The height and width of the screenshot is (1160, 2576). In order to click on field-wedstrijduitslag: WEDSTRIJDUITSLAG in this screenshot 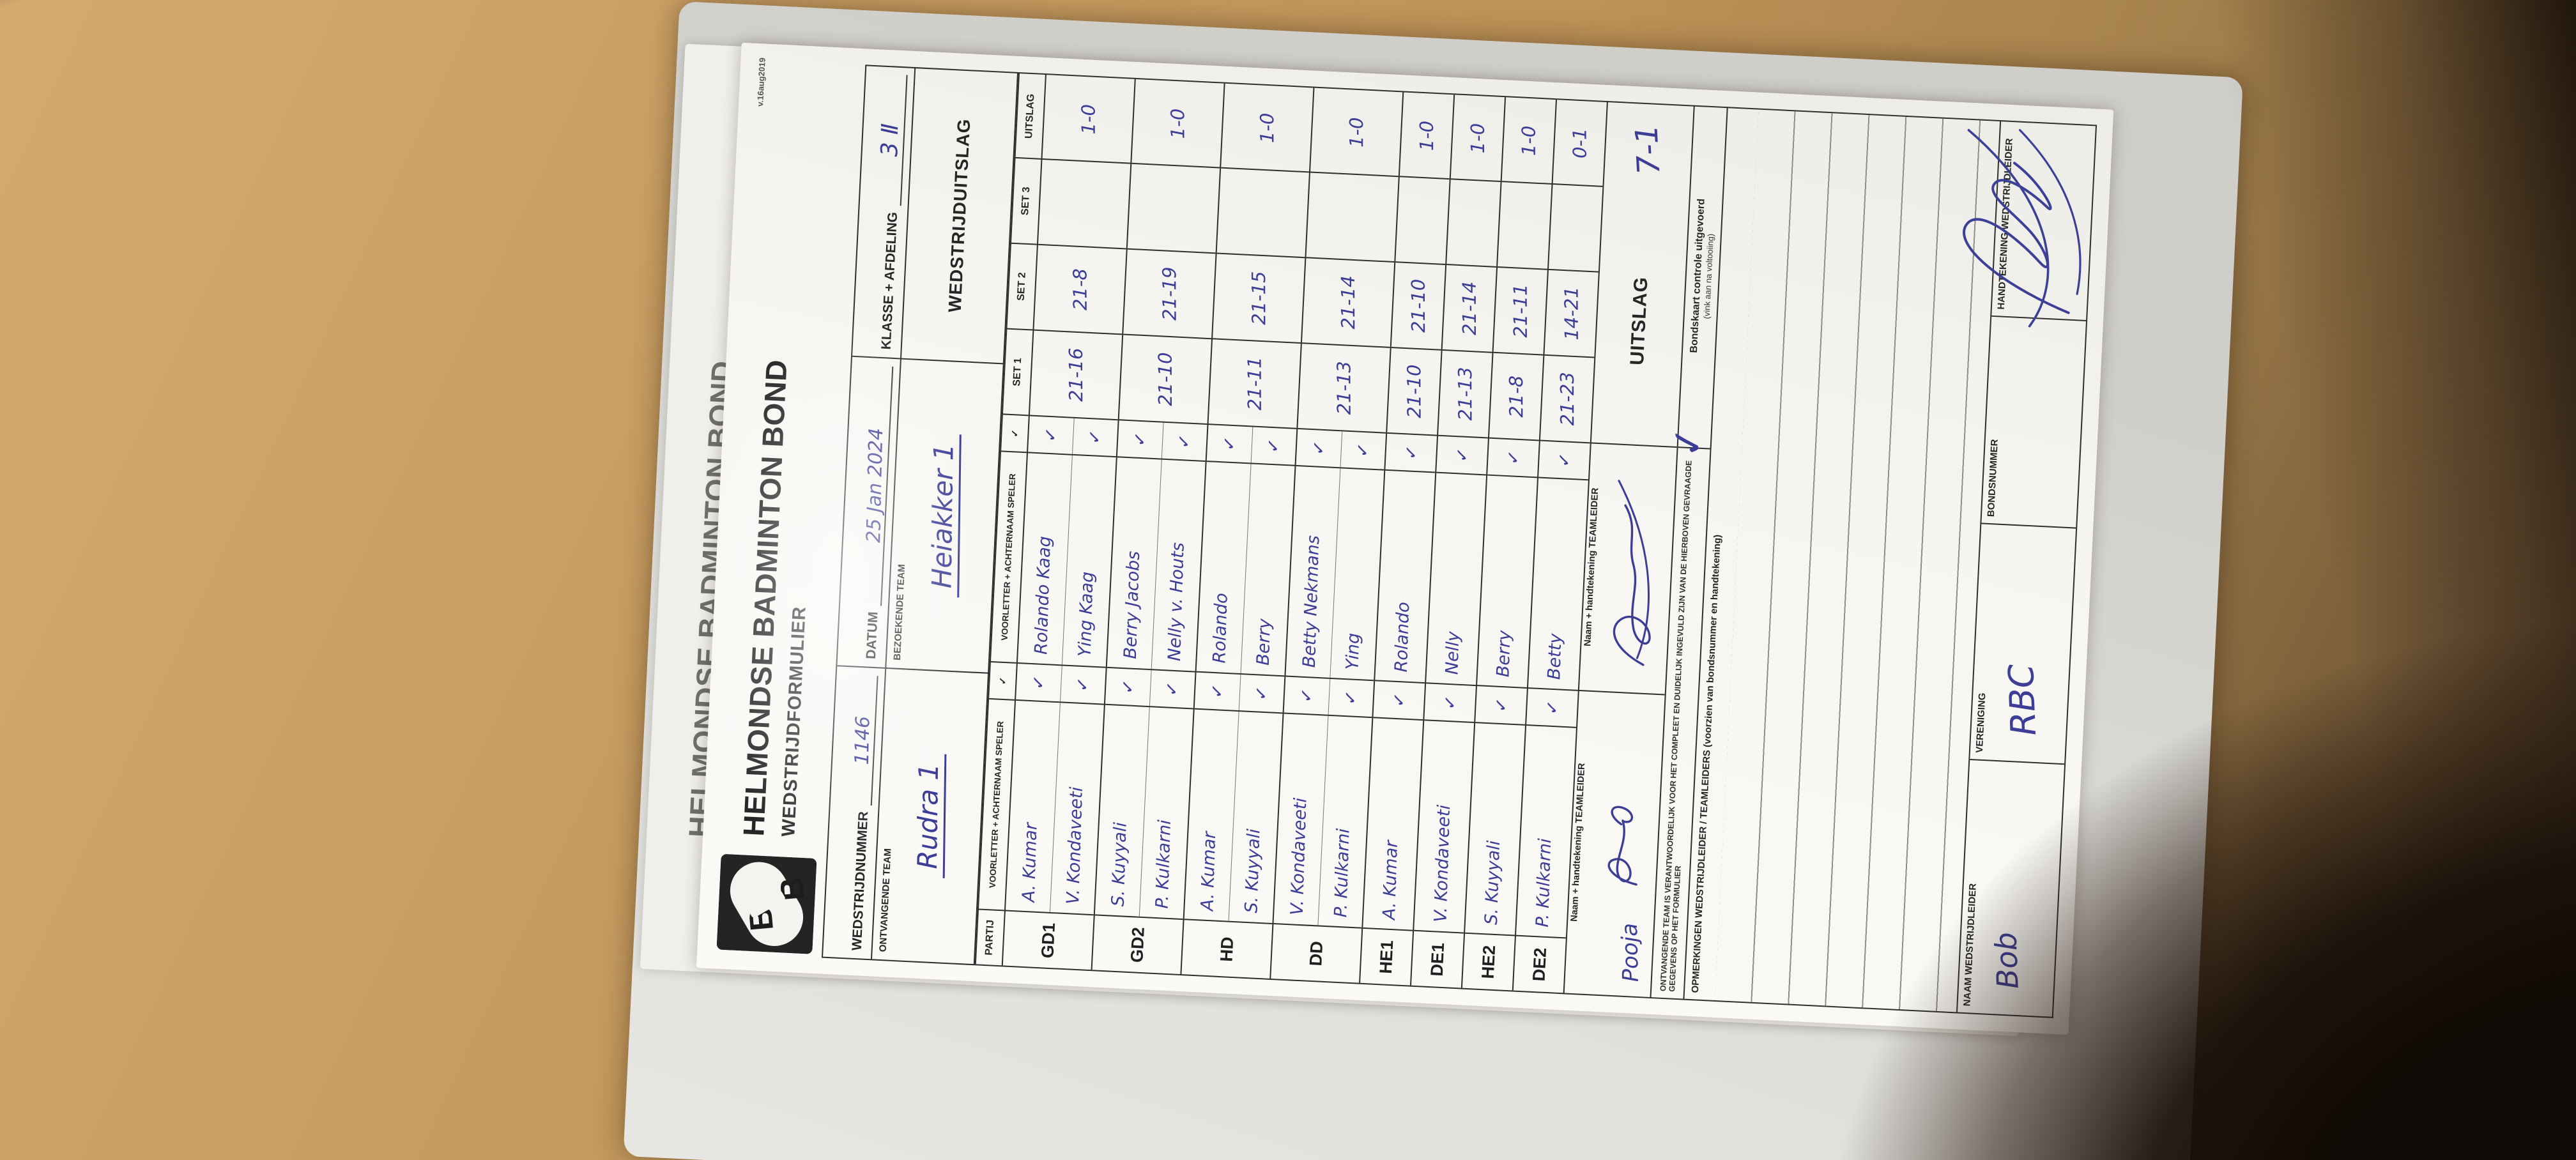, I will do `click(959, 216)`.